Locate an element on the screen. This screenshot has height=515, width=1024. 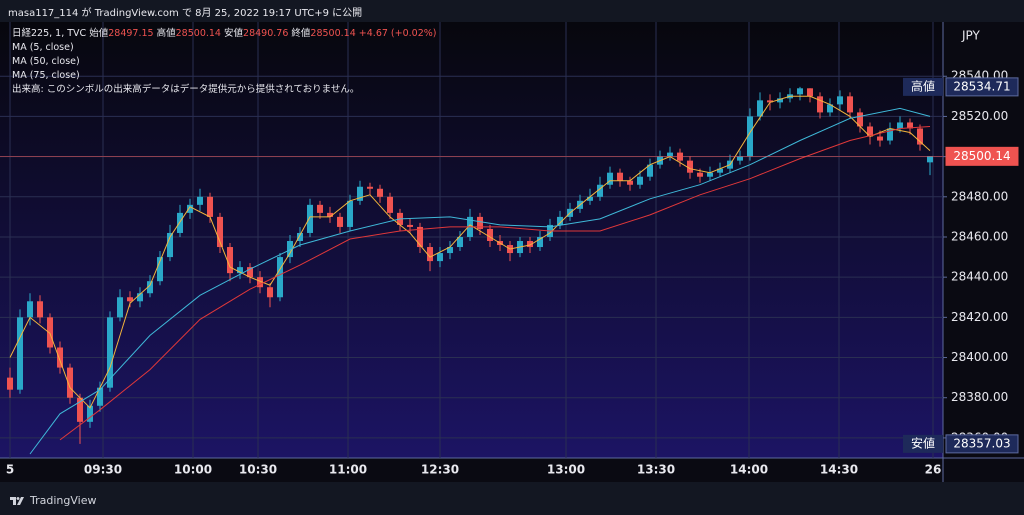
footer is located at coordinates (512, 498).